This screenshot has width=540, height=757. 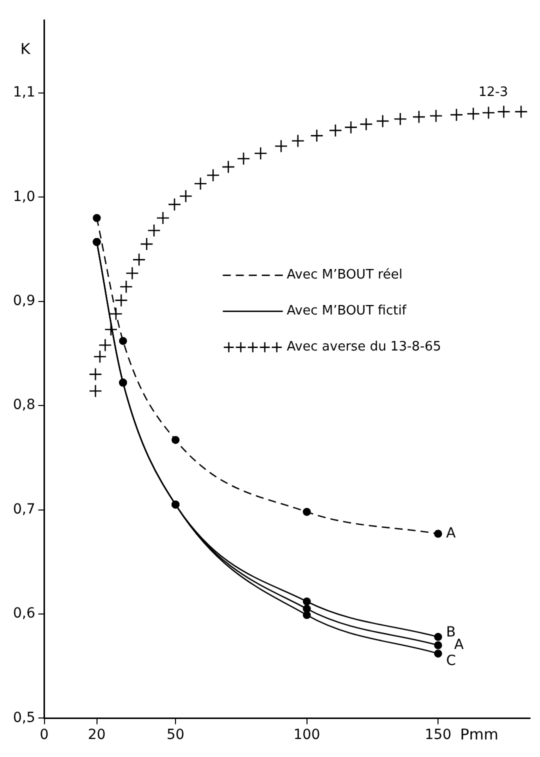 I want to click on y-tick-label: 1,1, so click(x=24, y=92).